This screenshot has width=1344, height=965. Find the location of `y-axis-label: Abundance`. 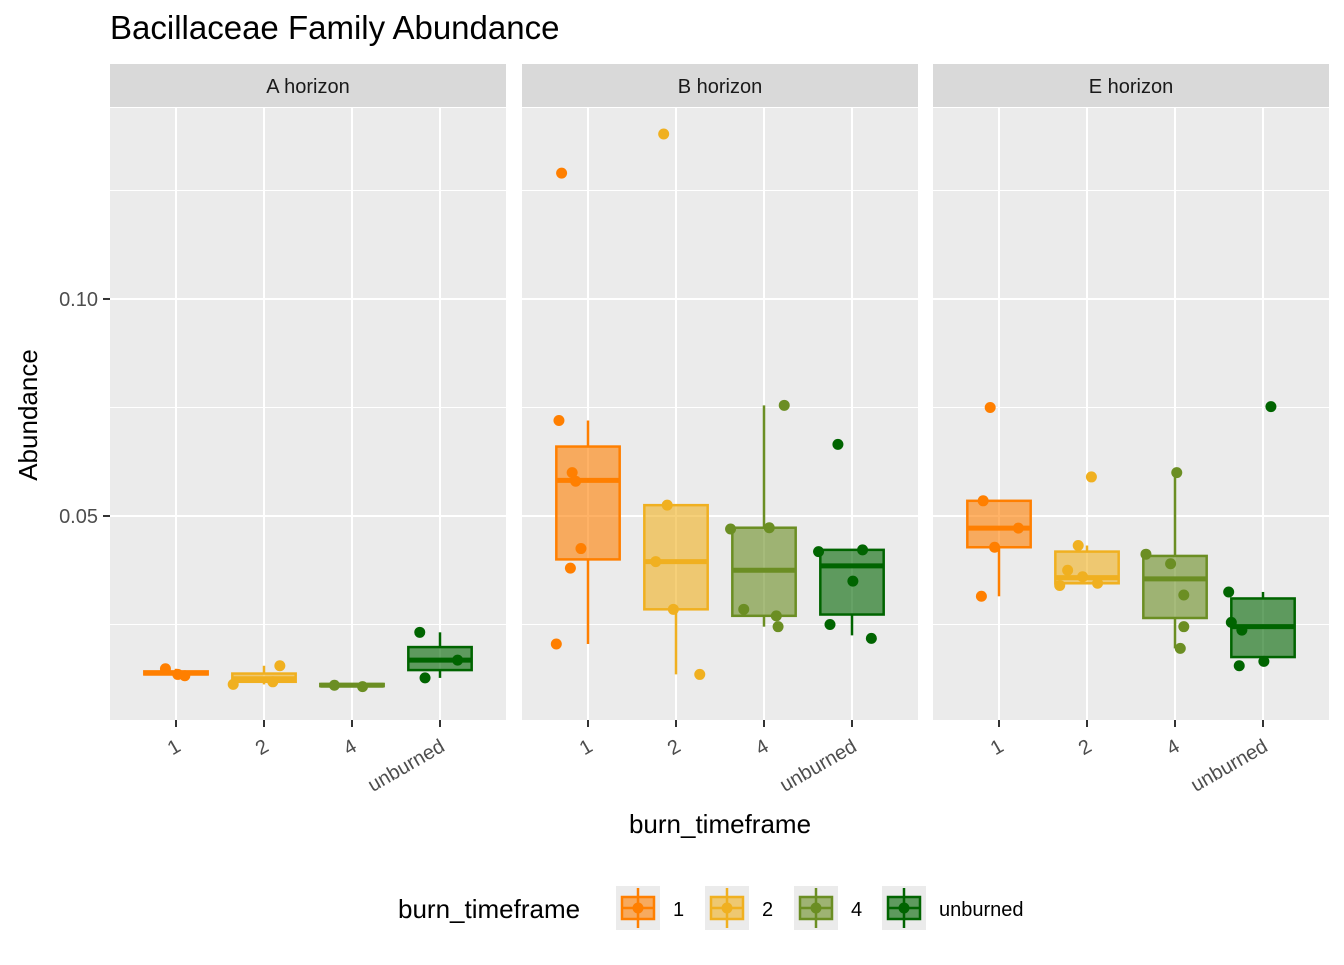

y-axis-label: Abundance is located at coordinates (28, 415).